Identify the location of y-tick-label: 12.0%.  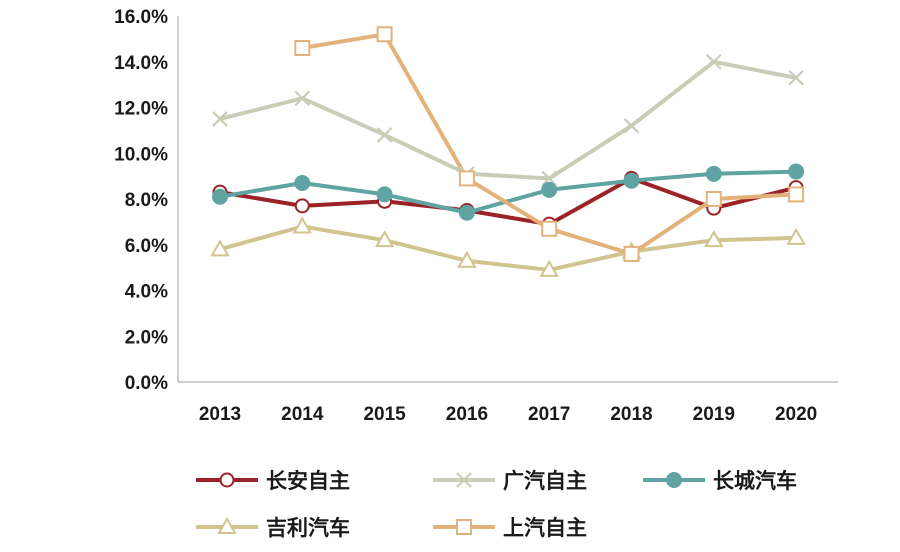
(141, 109).